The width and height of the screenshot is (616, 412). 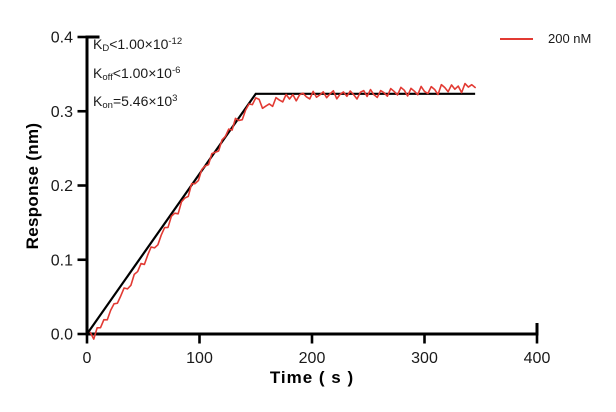 What do you see at coordinates (62, 112) in the screenshot?
I see `y-tick-label: 0.3` at bounding box center [62, 112].